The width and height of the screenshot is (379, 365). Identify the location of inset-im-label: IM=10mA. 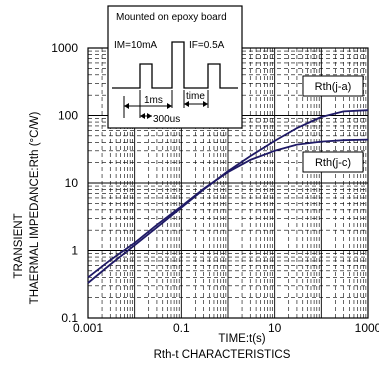
(135, 45).